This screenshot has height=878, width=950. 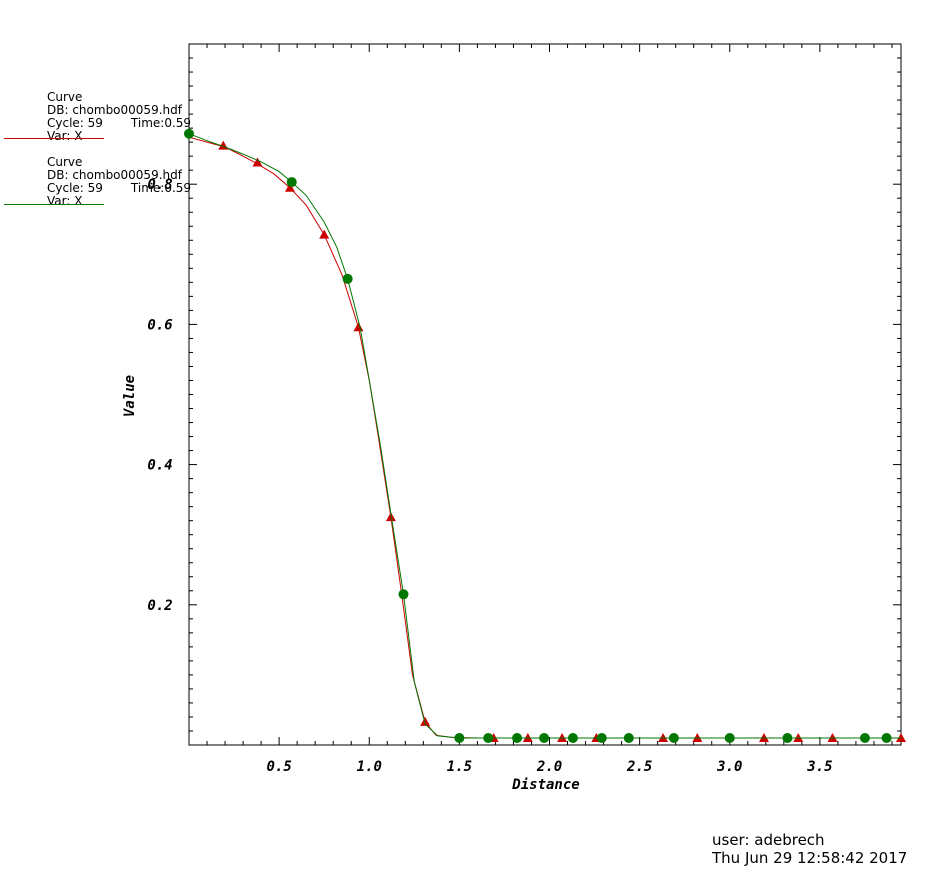 I want to click on x-tick-label: 3.5, so click(x=819, y=767).